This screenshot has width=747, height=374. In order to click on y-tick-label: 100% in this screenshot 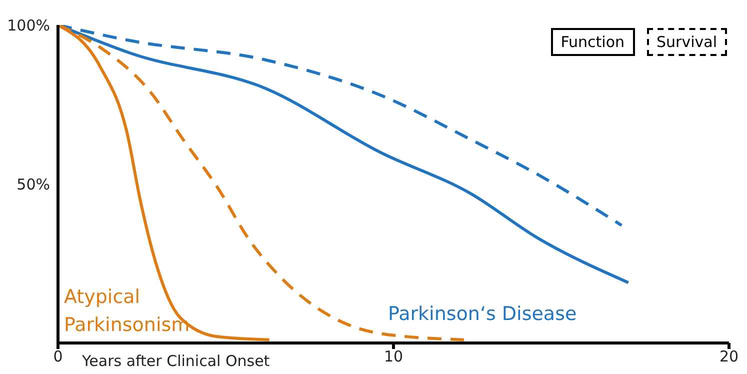, I will do `click(28, 25)`.